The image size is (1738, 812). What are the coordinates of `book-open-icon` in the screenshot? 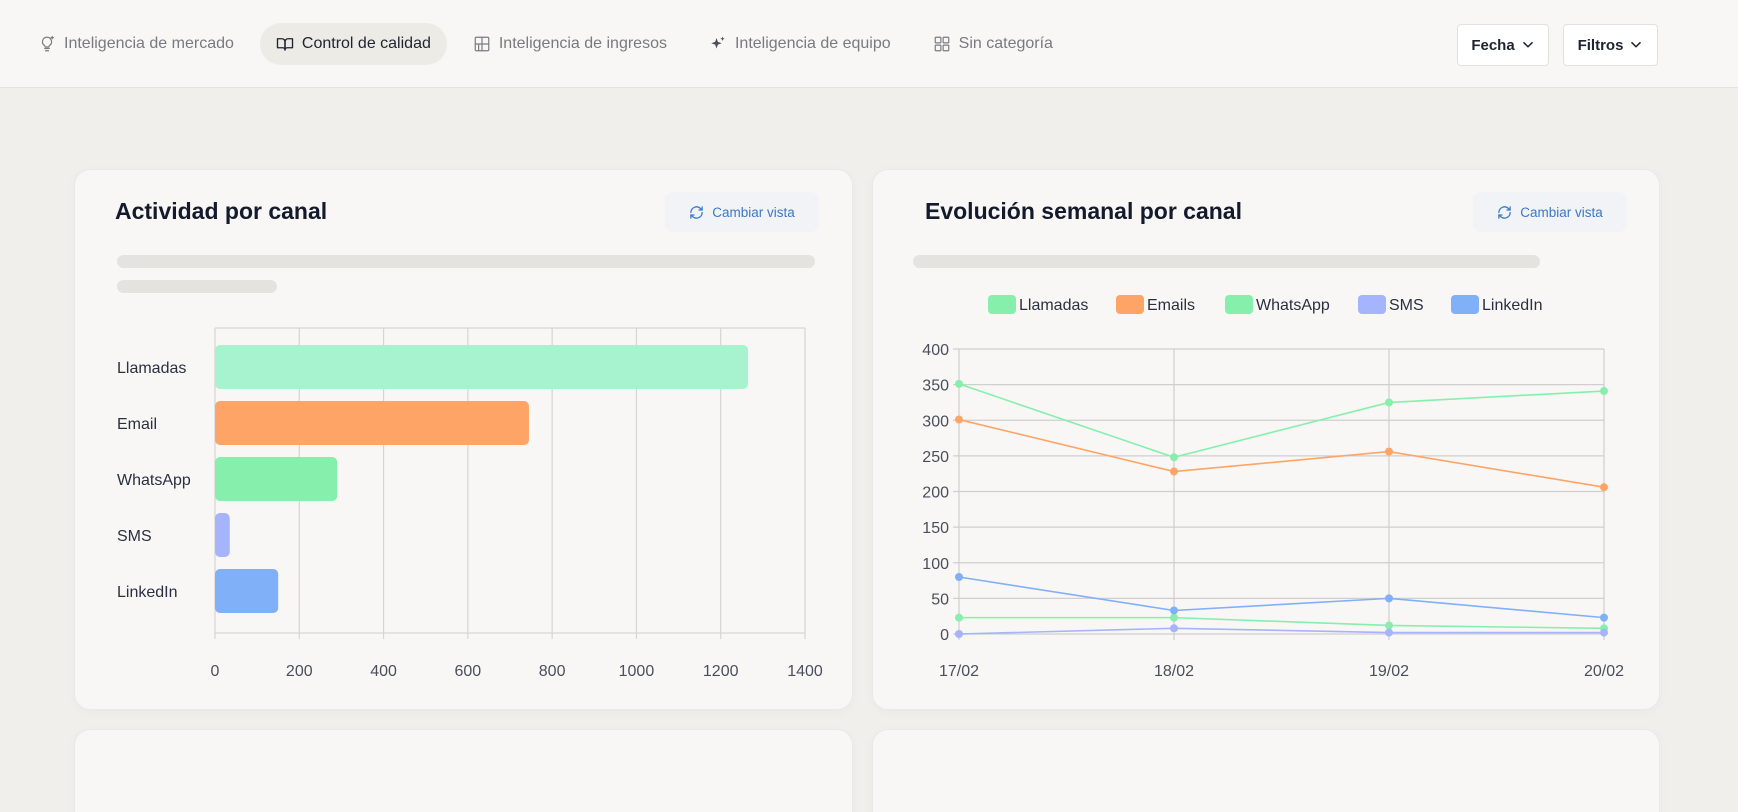 It's located at (285, 44).